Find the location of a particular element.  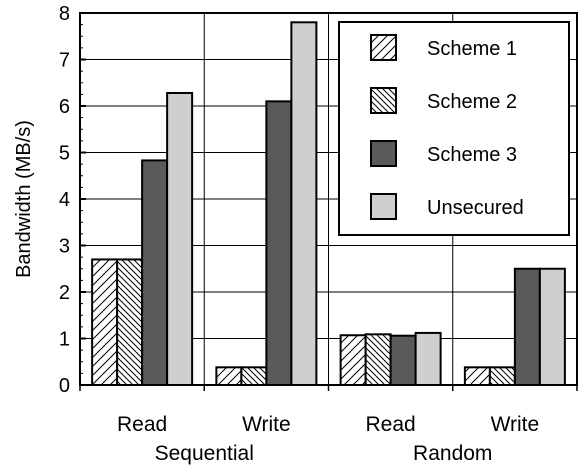

x-group-label: Random is located at coordinates (452, 453).